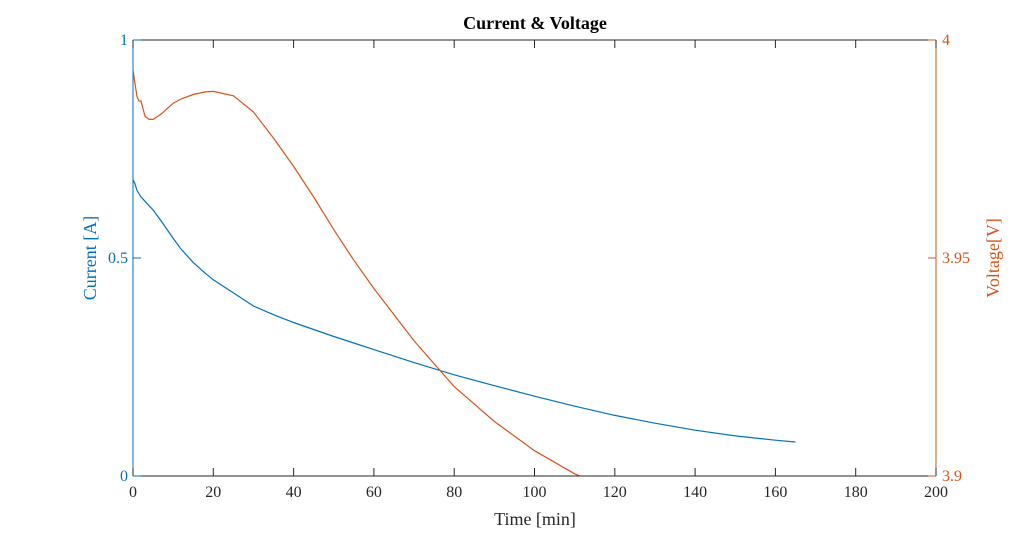 This screenshot has height=536, width=1034. Describe the element at coordinates (124, 476) in the screenshot. I see `y-left-tick-label: 0` at that location.